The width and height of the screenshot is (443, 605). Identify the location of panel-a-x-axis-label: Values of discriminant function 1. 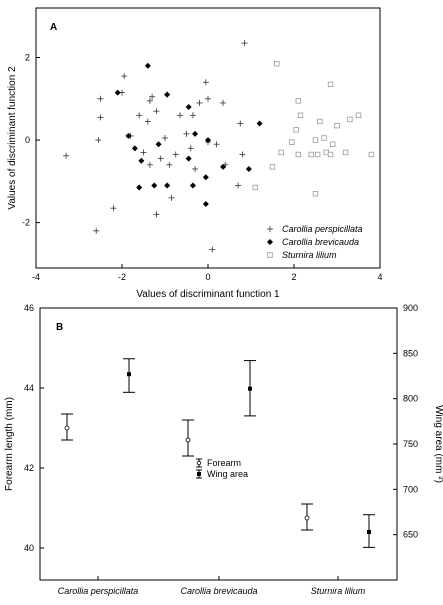
(208, 294).